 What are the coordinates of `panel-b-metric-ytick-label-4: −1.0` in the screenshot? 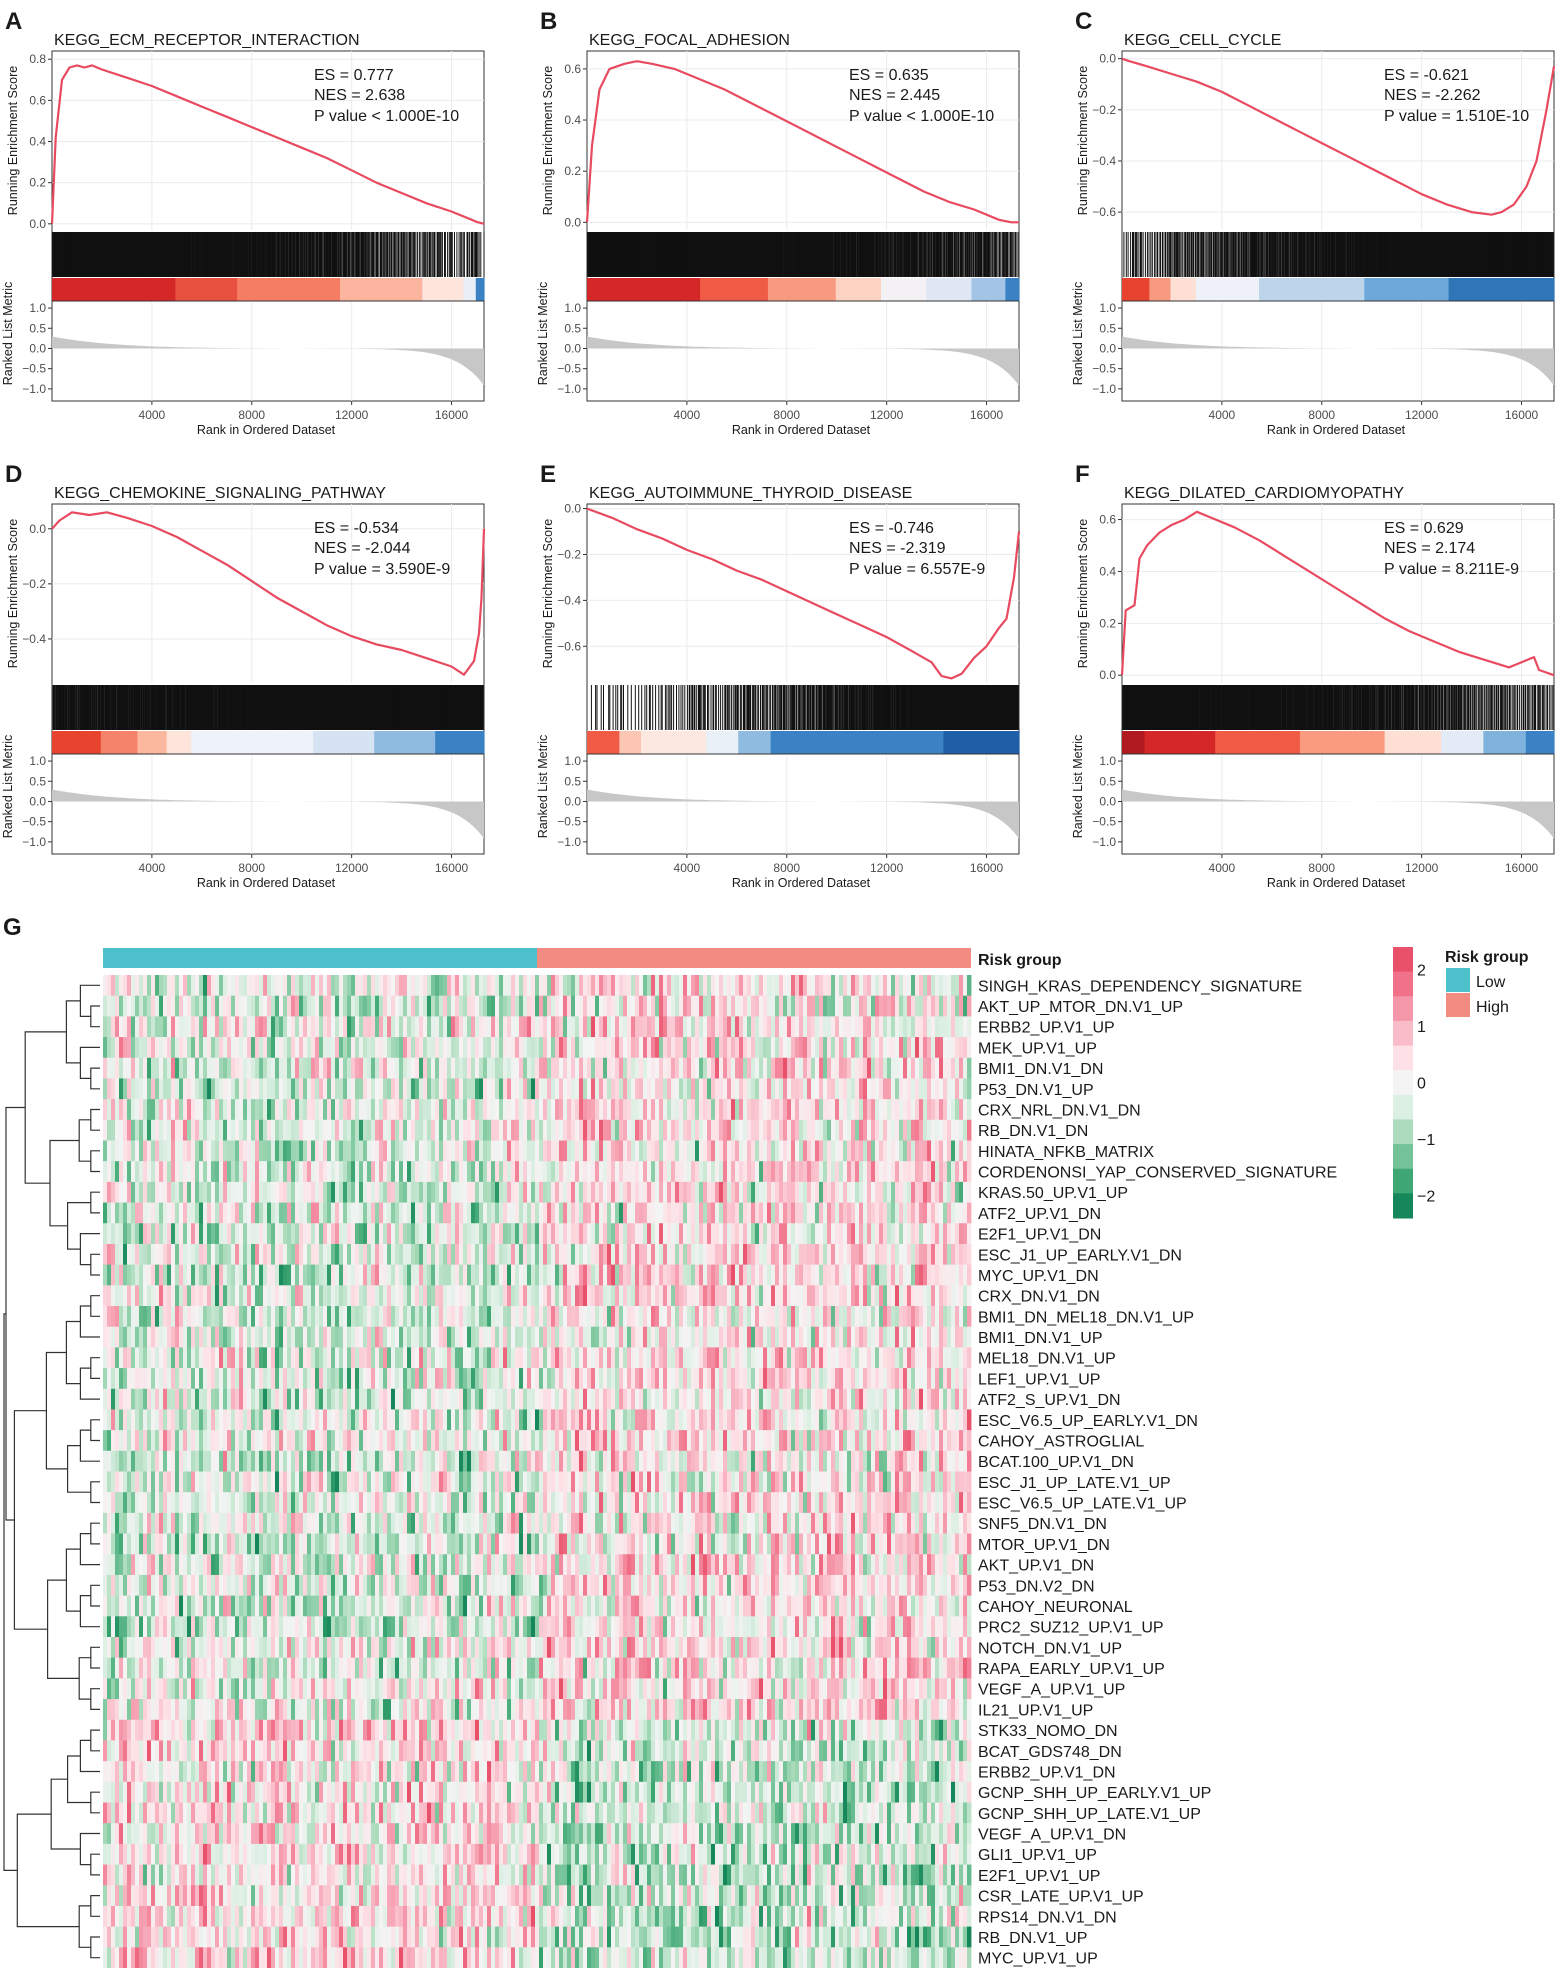 It's located at (569, 389).